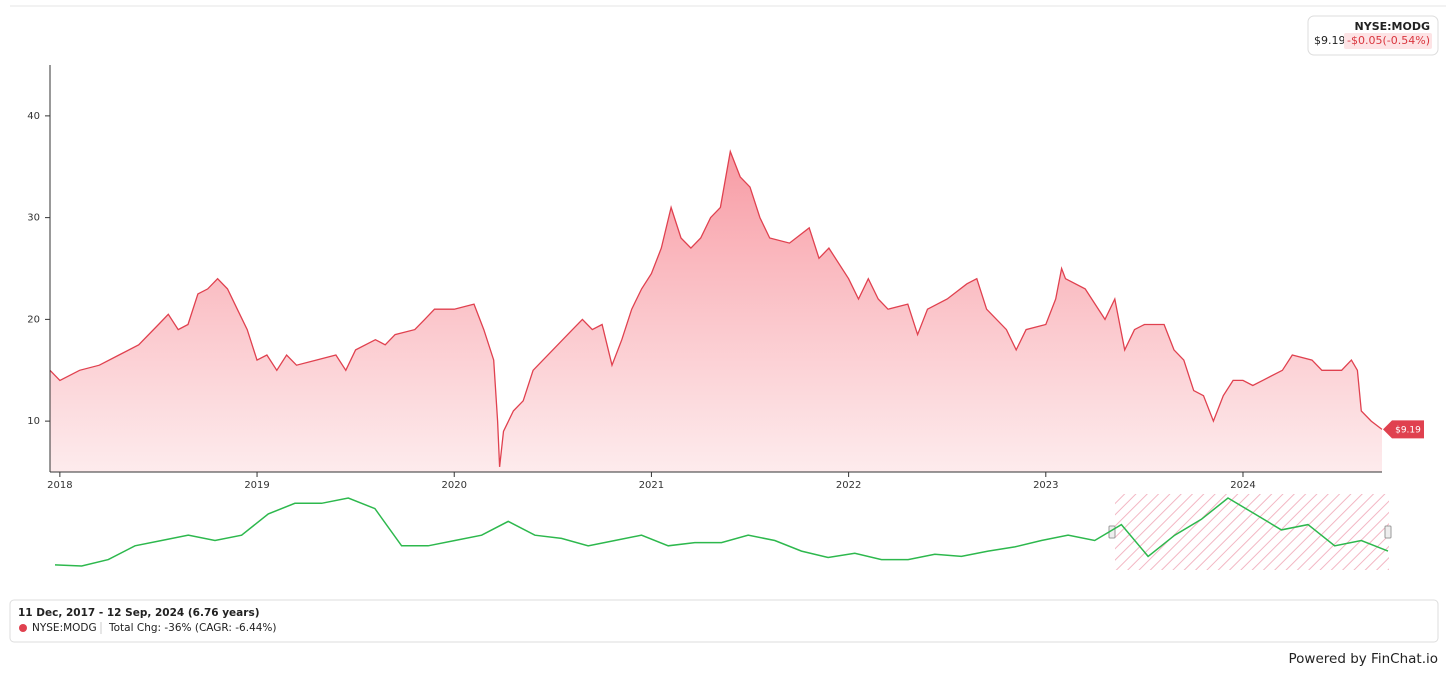 Image resolution: width=1456 pixels, height=675 pixels. I want to click on summary-dot, so click(23, 628).